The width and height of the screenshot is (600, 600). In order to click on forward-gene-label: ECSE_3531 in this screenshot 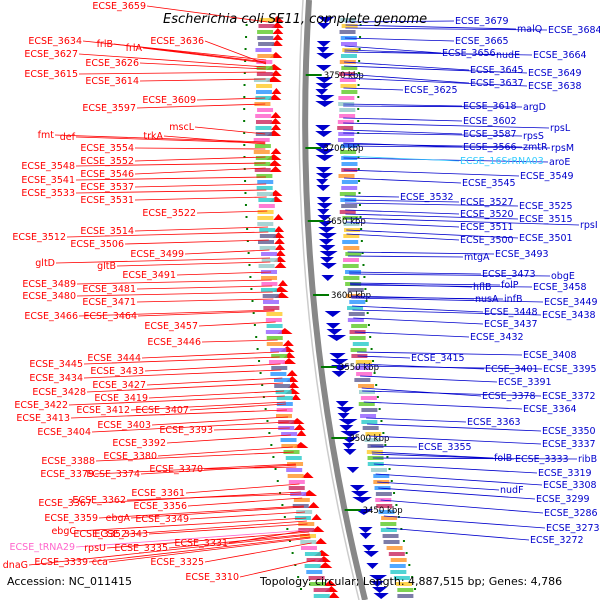, I will do `click(107, 200)`.